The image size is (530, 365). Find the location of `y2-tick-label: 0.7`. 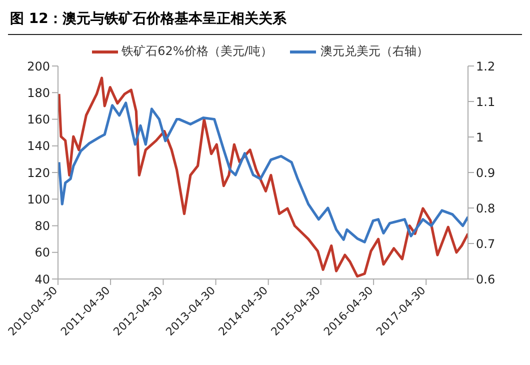

y2-tick-label: 0.7 is located at coordinates (486, 243).